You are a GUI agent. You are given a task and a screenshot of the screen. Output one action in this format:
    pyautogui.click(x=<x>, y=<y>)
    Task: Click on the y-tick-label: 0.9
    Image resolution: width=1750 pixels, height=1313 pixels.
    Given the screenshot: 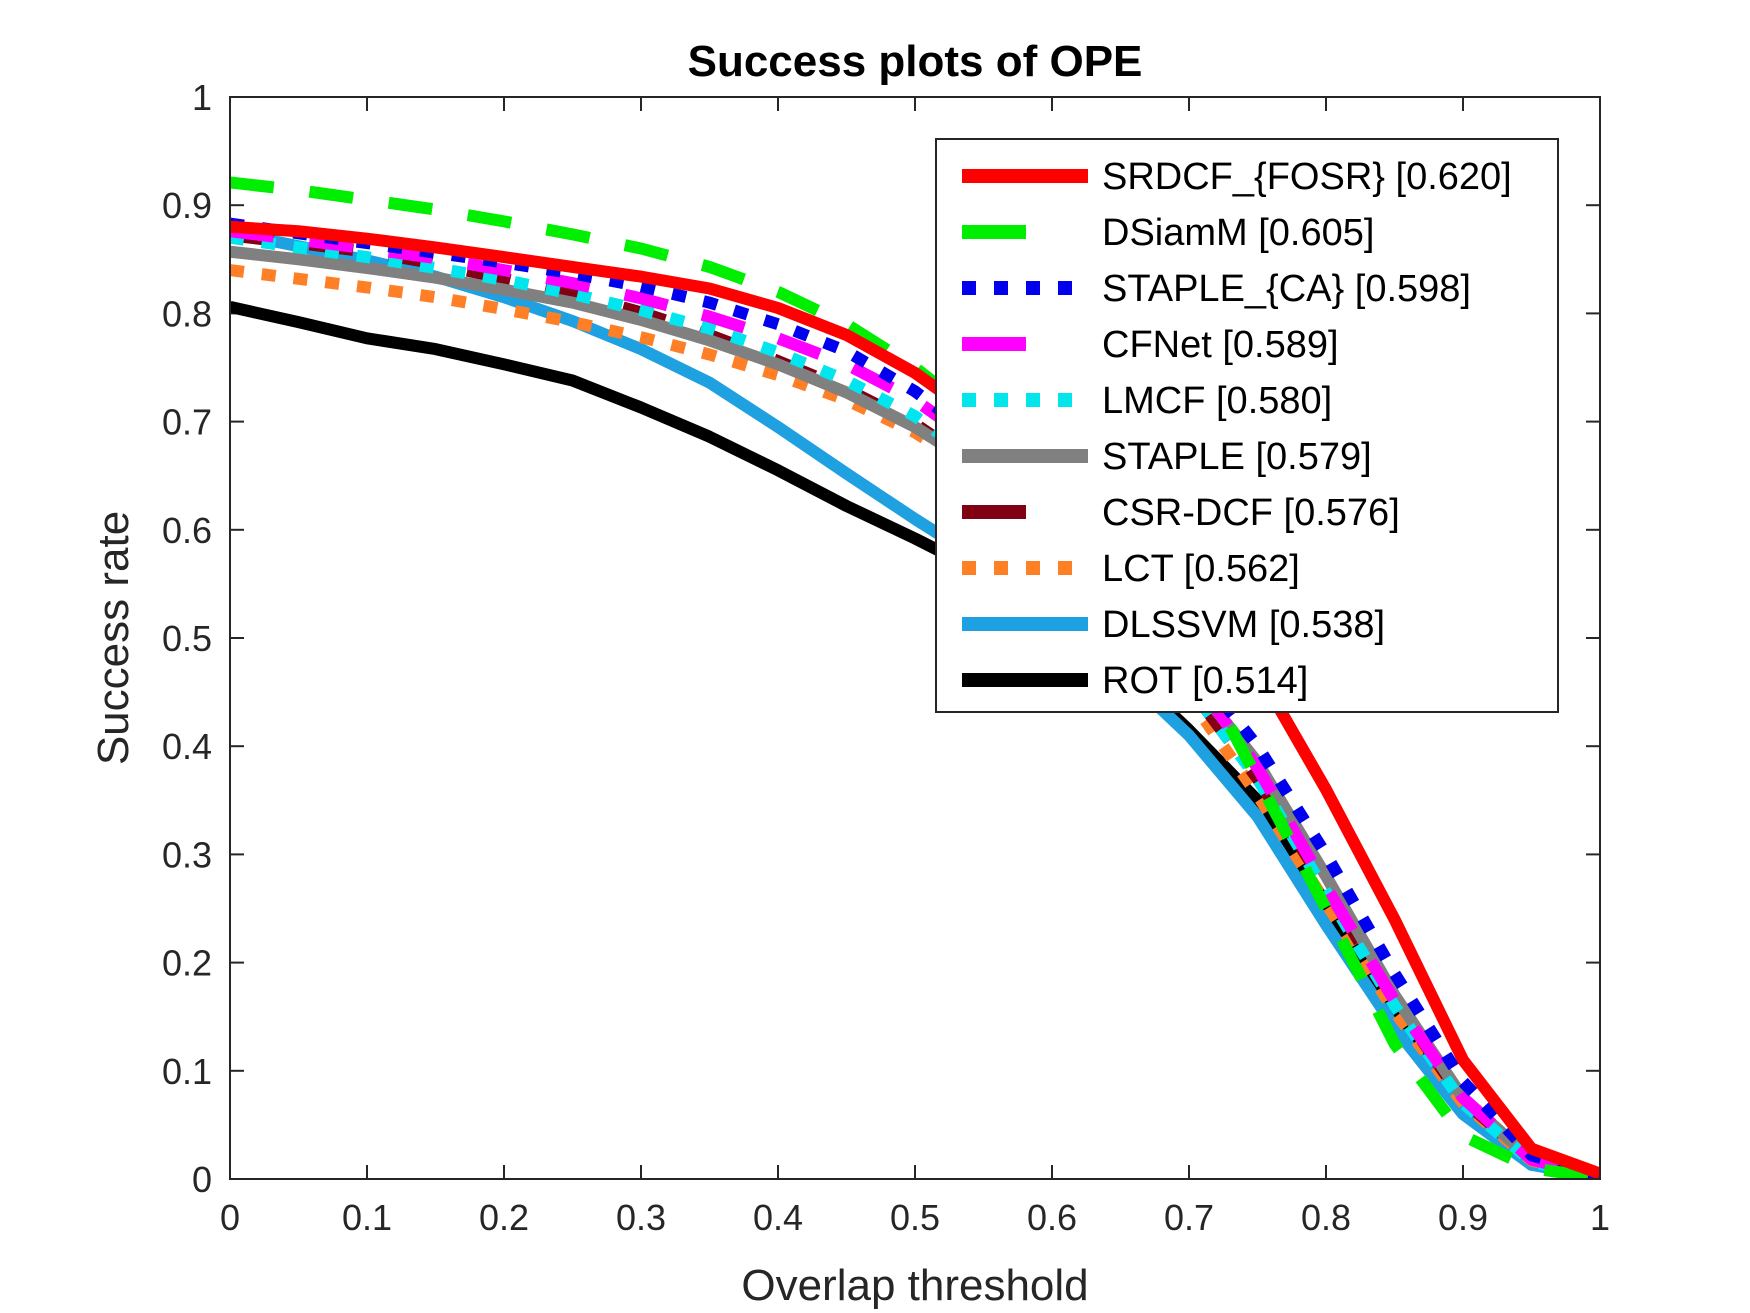 What is the action you would take?
    pyautogui.click(x=187, y=205)
    